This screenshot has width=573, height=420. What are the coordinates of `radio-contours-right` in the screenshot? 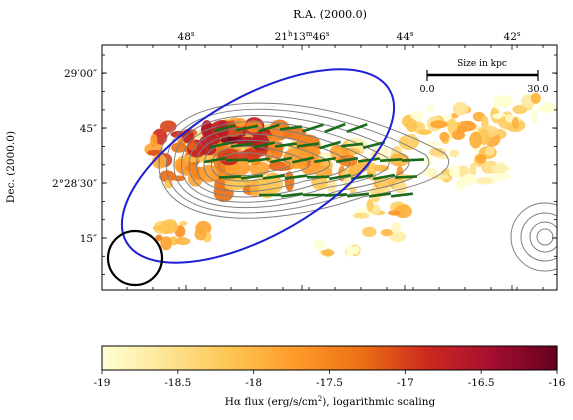 It's located at (533, 237).